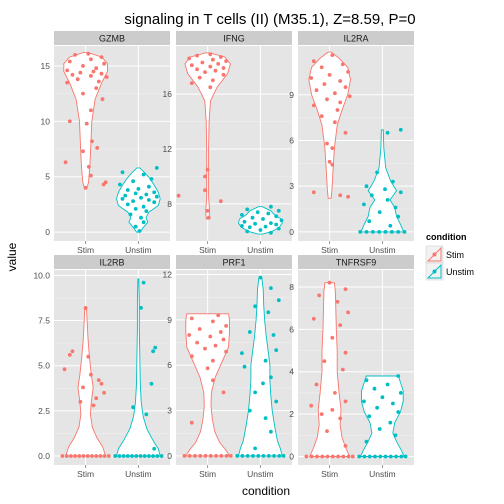 Image resolution: width=504 pixels, height=504 pixels. I want to click on panel-ifng: 8 12 16 IFNG Stim Unstim, so click(227, 143).